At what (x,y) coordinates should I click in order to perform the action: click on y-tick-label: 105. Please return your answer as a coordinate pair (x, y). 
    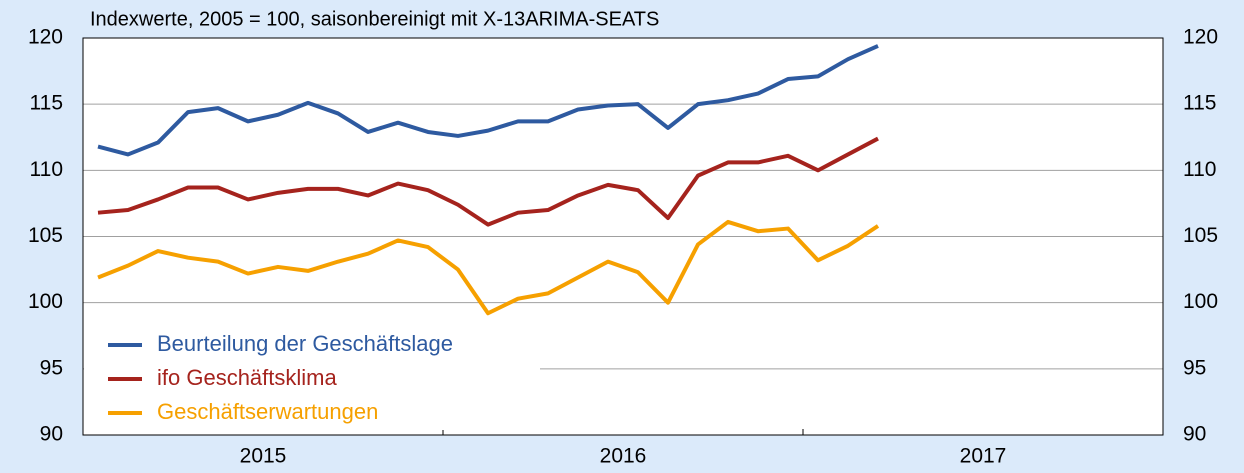
    Looking at the image, I should click on (45, 235).